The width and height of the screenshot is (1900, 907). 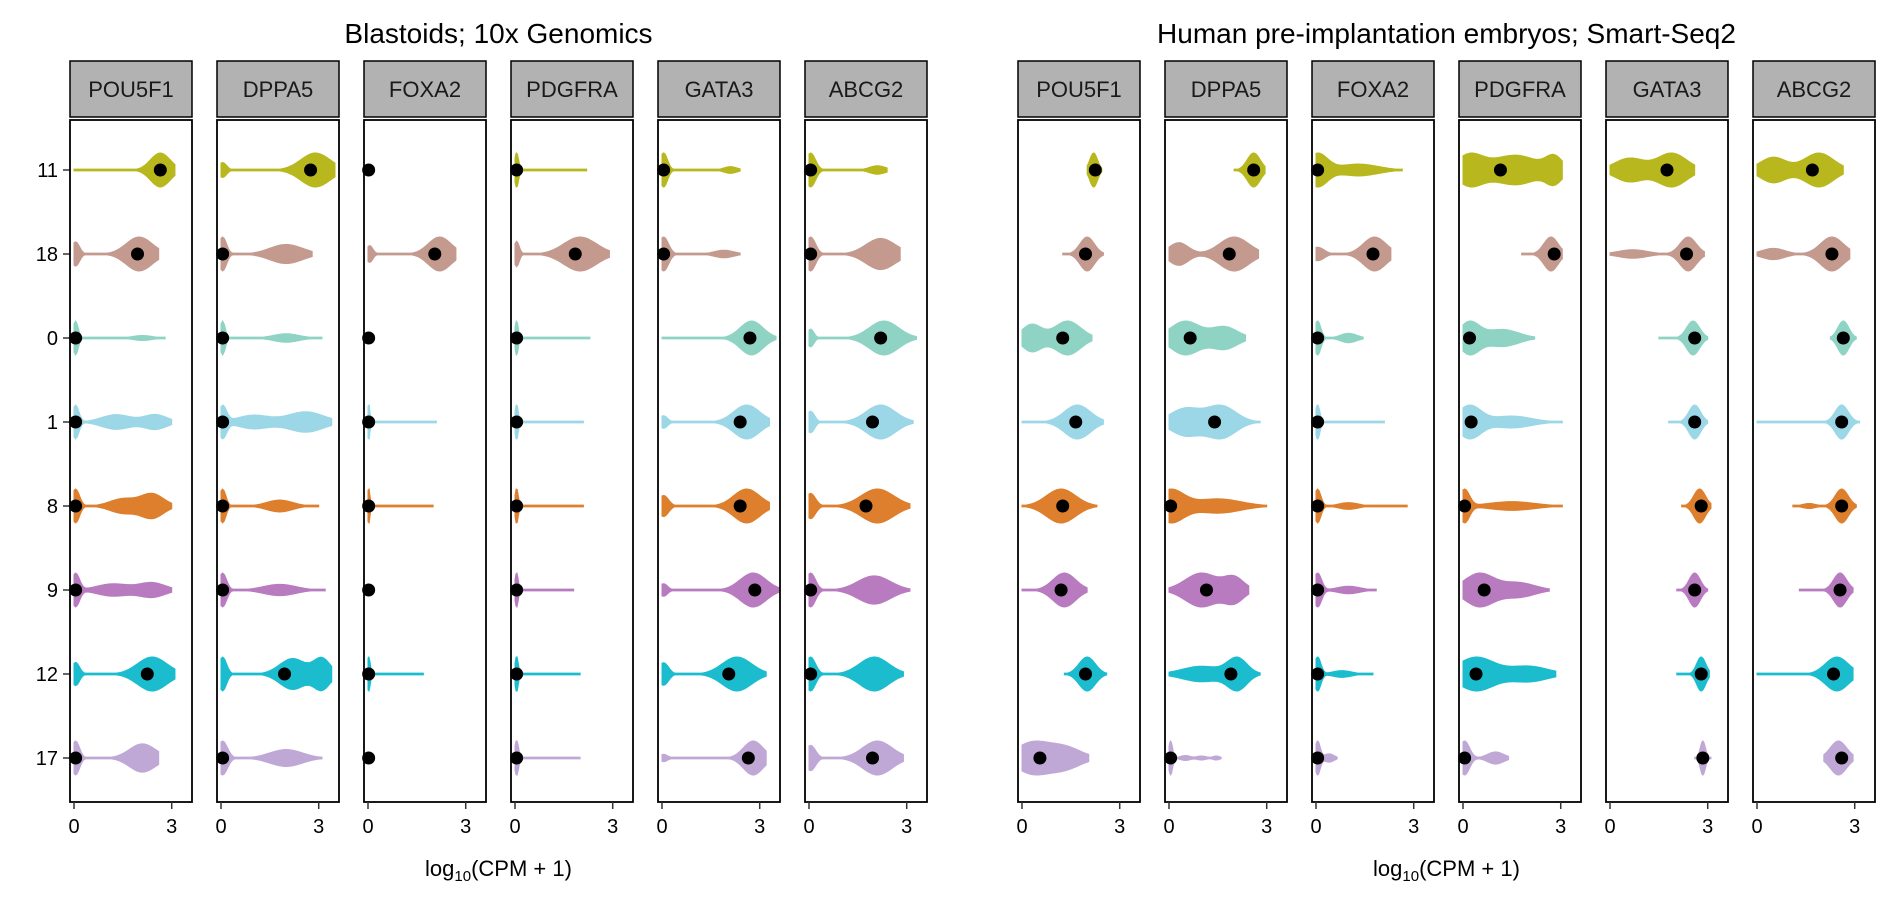 I want to click on panel-title: Blastoids; 10x Genomics, so click(x=498, y=33).